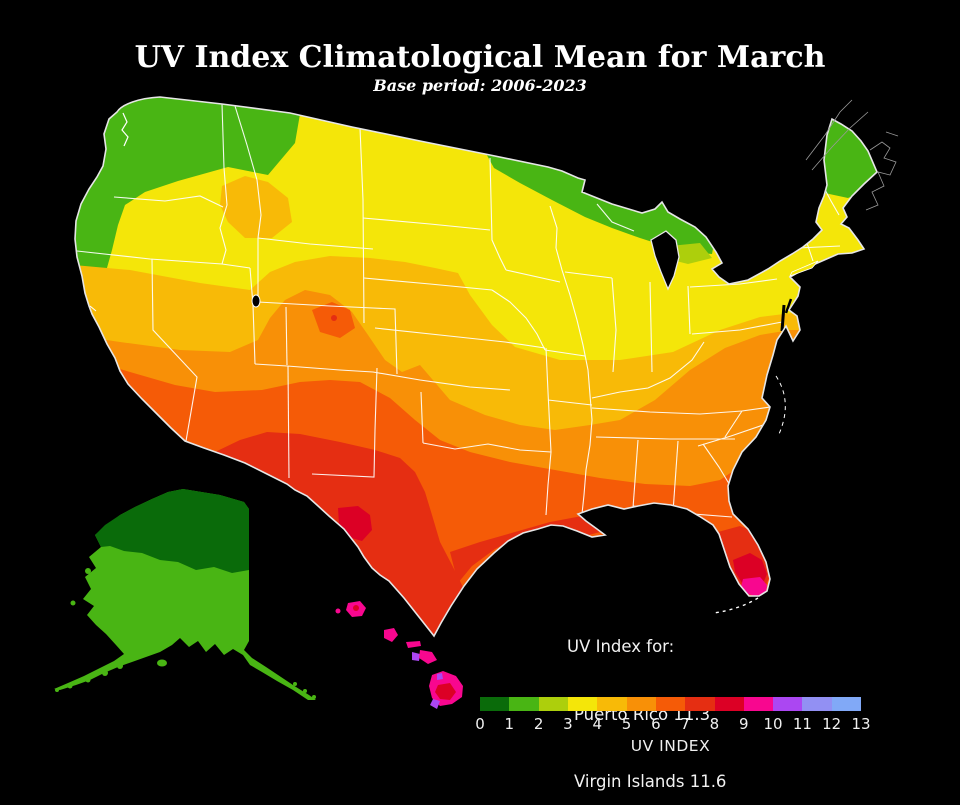  Describe the element at coordinates (656, 724) in the screenshot. I see `colorbar-tick-6: 6` at that location.